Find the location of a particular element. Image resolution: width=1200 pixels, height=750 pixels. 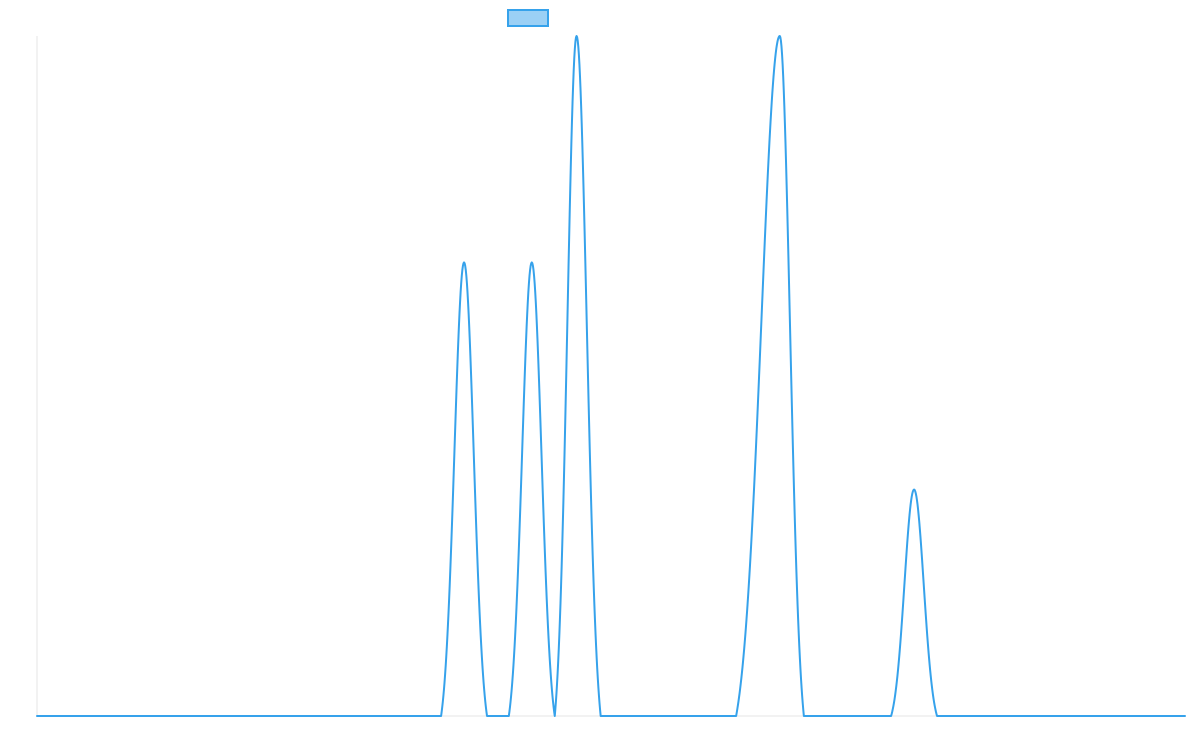

legend-swatch is located at coordinates (528, 18).